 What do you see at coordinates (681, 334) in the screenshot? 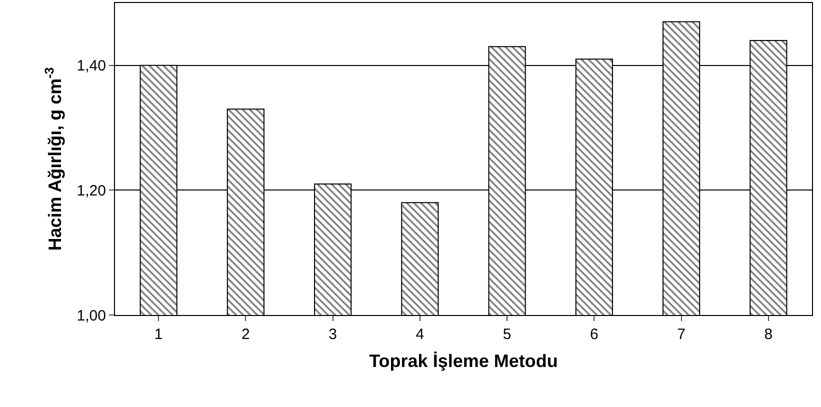
I see `x-tick-label: 7` at bounding box center [681, 334].